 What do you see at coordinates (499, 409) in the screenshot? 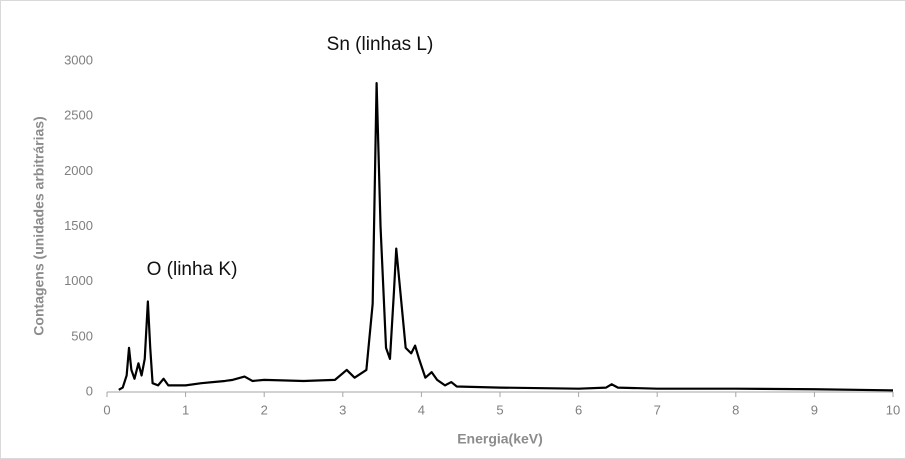
I see `x-tick-label: 5` at bounding box center [499, 409].